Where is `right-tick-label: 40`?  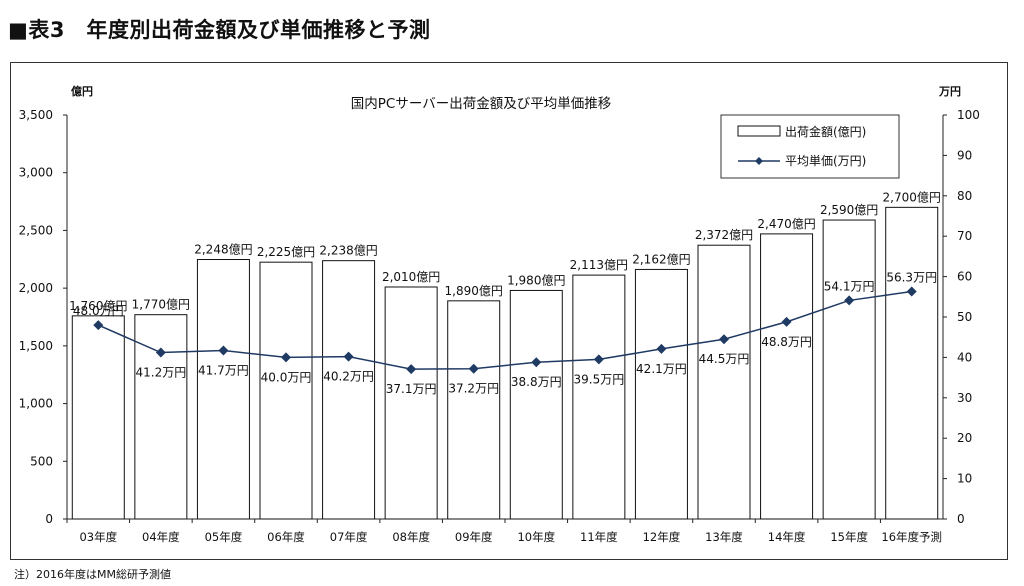
right-tick-label: 40 is located at coordinates (964, 357).